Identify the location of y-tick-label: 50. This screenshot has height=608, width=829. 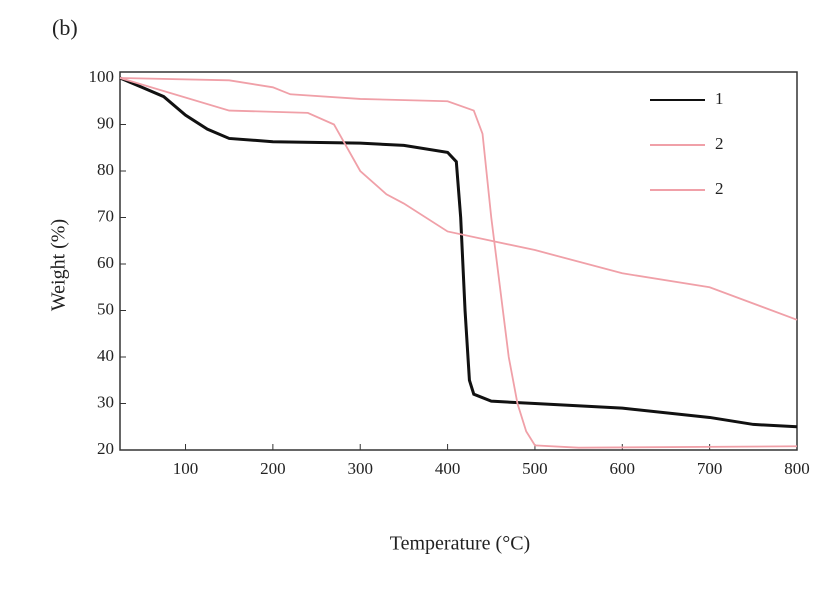
(105, 308).